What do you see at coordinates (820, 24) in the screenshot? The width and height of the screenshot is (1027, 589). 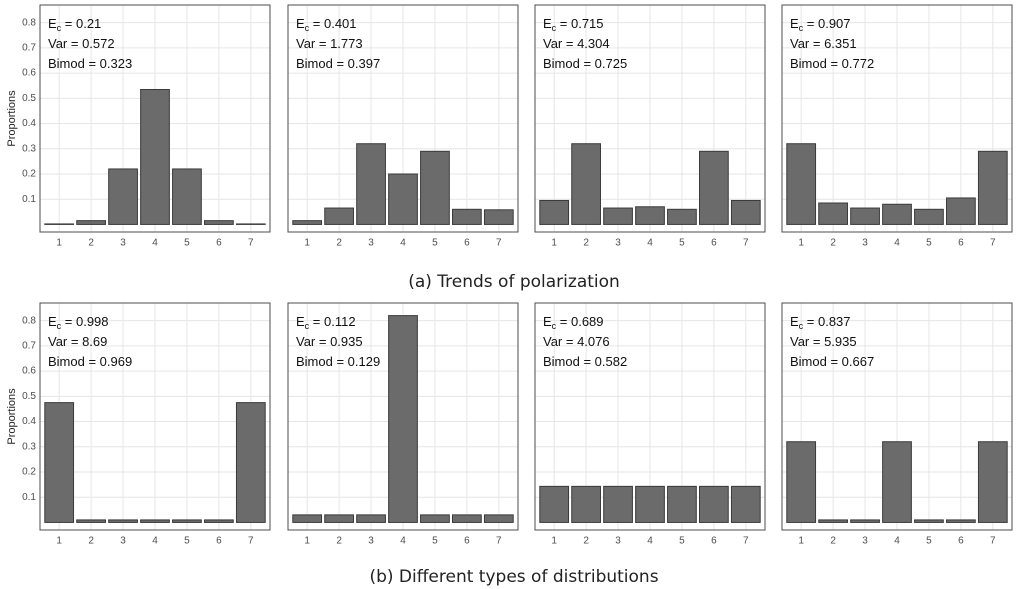 I see `annotation: Ec = 0.907` at bounding box center [820, 24].